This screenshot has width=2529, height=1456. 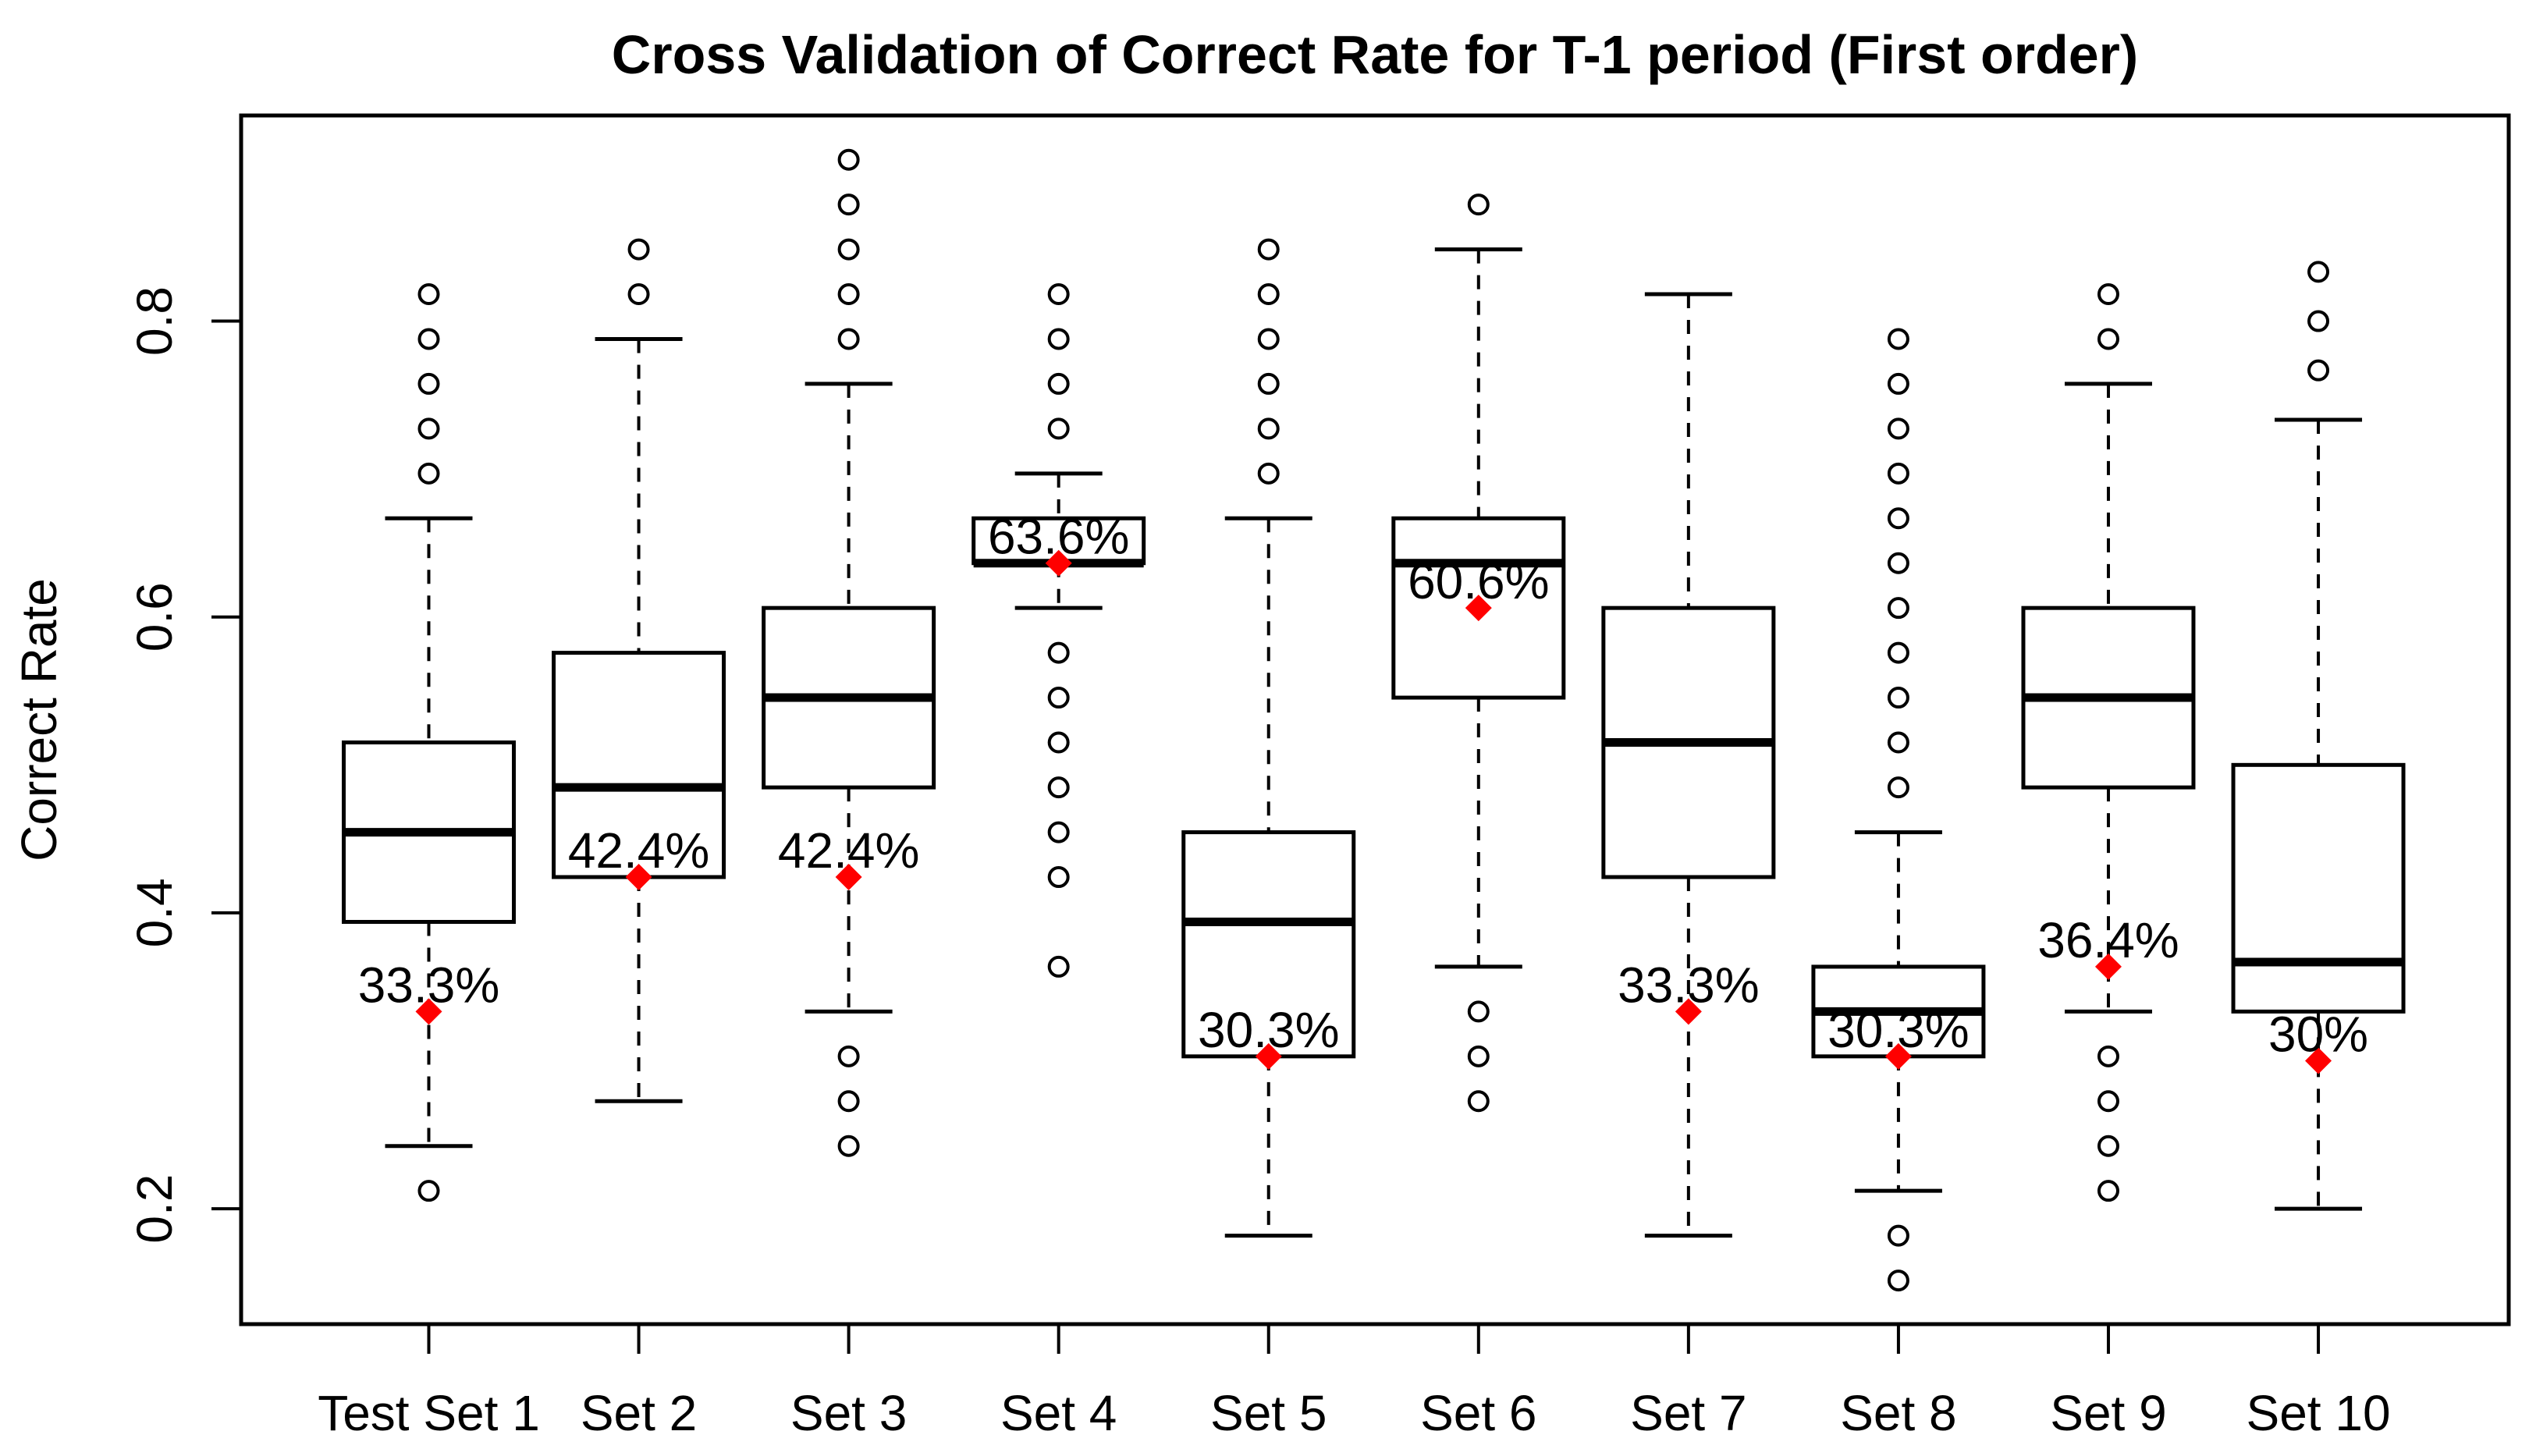 What do you see at coordinates (2108, 1413) in the screenshot?
I see `x-tick-label: Set 9` at bounding box center [2108, 1413].